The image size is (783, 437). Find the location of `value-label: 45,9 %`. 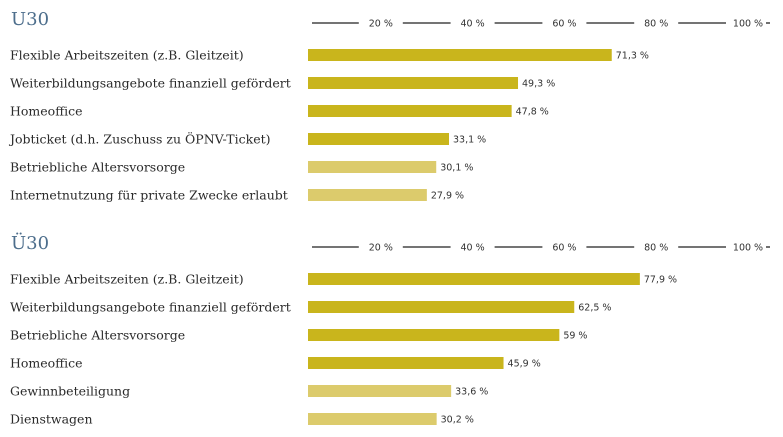

value-label: 45,9 % is located at coordinates (524, 364).